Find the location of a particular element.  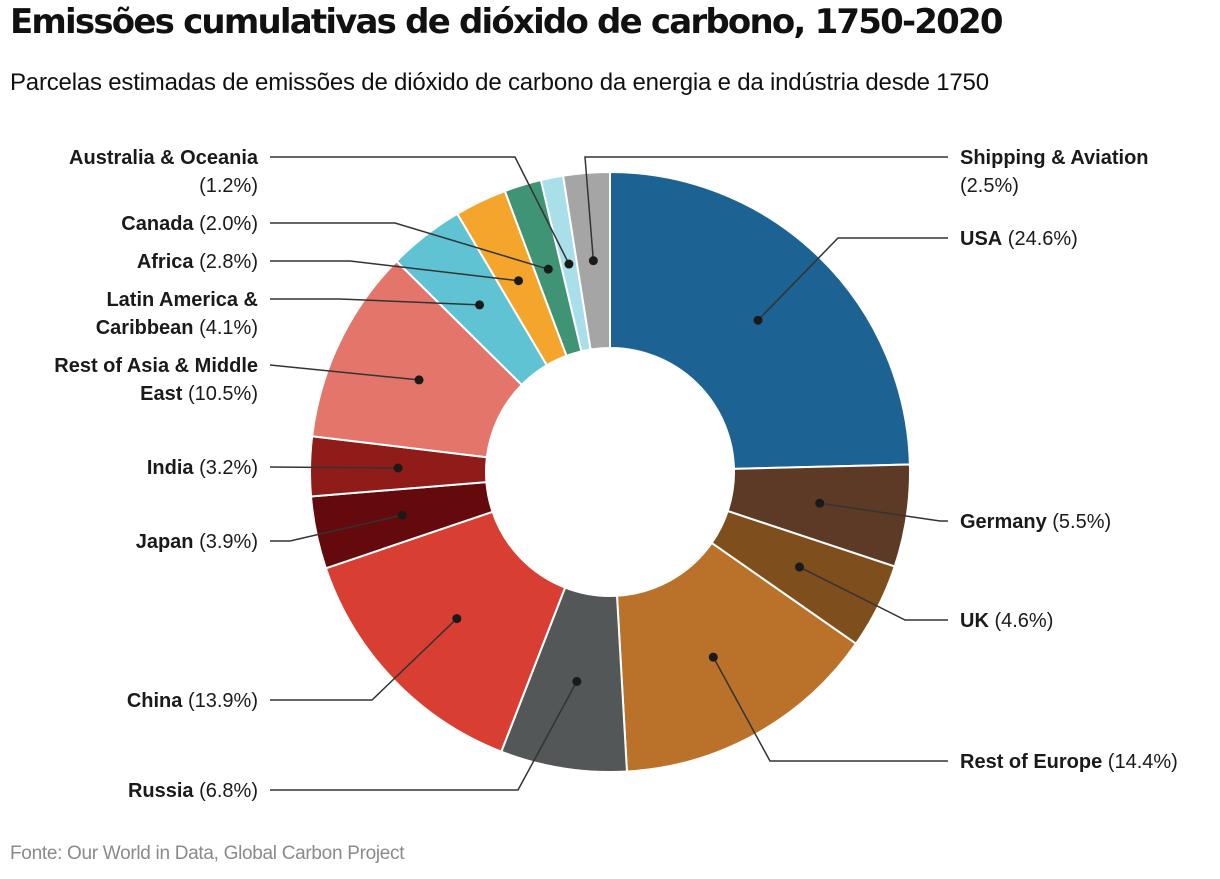

leader-dot-rest-of-asia-and-middle-east is located at coordinates (419, 380).